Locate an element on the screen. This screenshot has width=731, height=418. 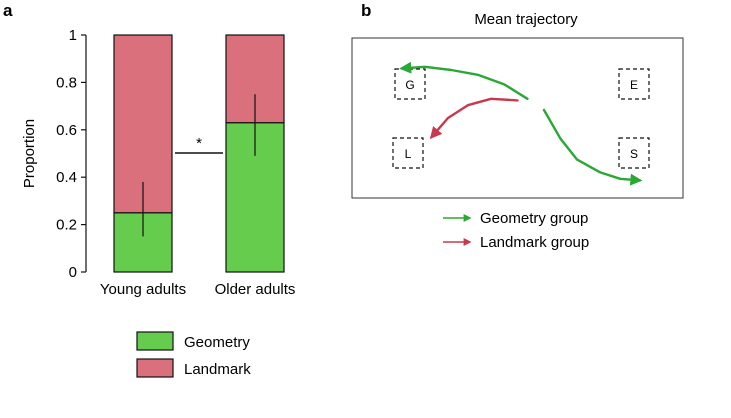
y-axis-label: Proportion is located at coordinates (29, 153).